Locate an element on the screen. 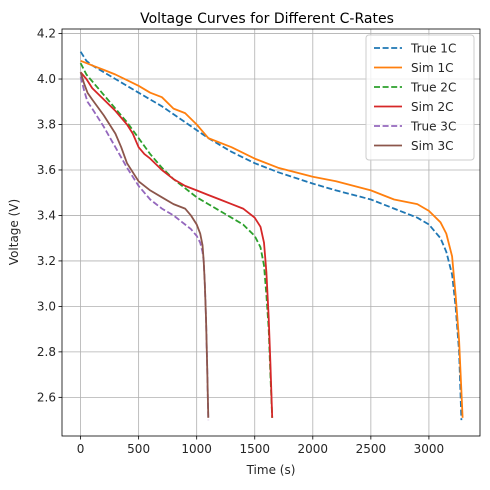 This screenshot has width=490, height=490. x-tick-label: 3000 is located at coordinates (429, 449).